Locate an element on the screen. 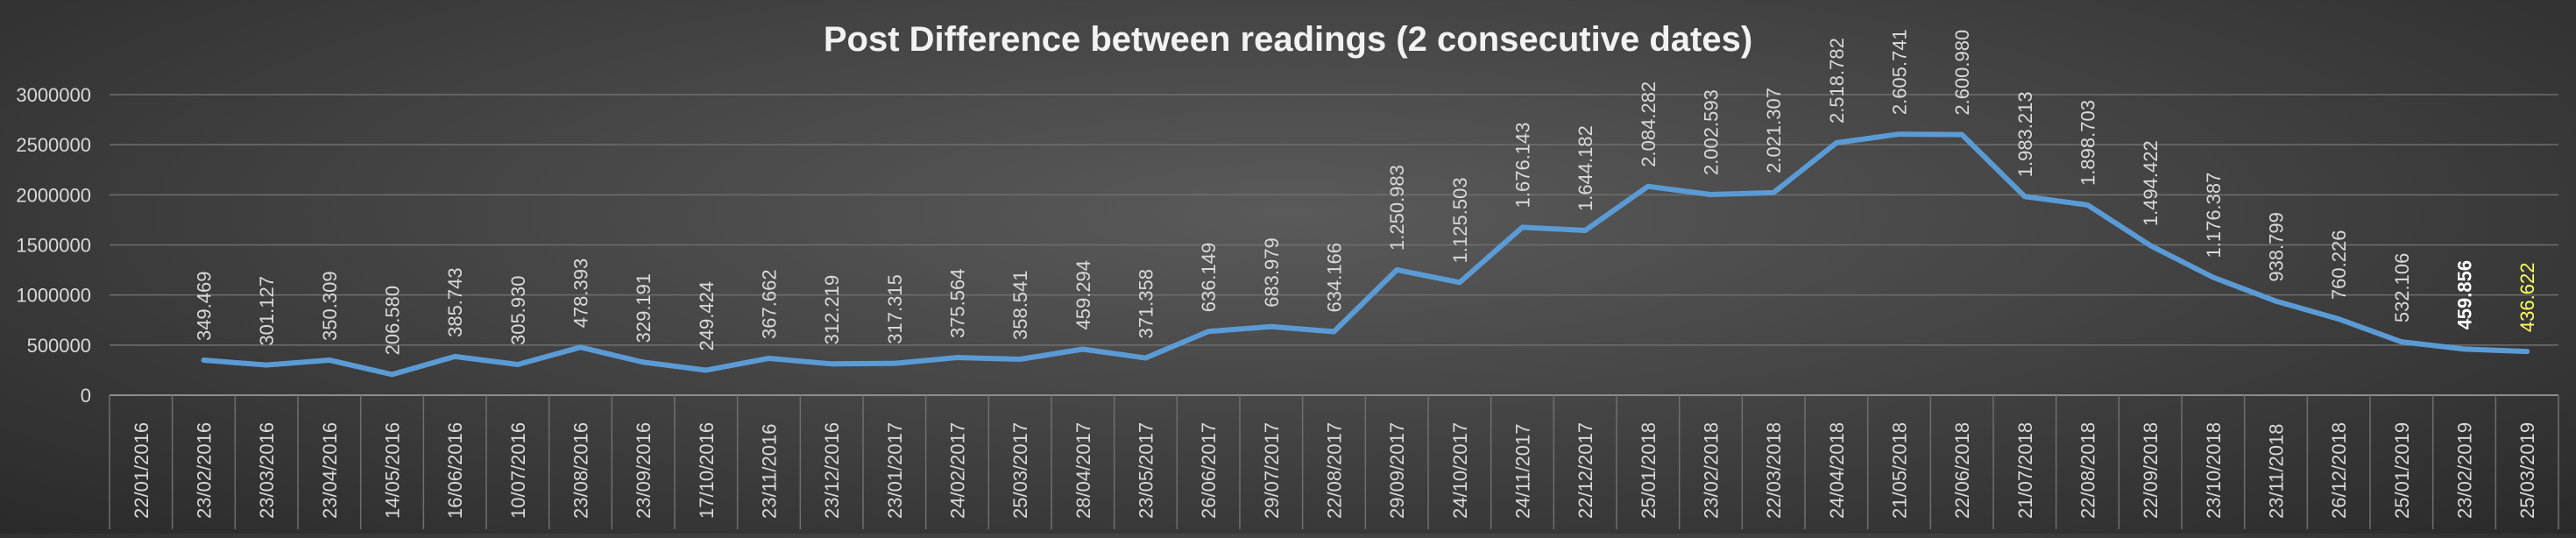 This screenshot has width=2576, height=538. x-tick-label: 17/10/2016 is located at coordinates (707, 470).